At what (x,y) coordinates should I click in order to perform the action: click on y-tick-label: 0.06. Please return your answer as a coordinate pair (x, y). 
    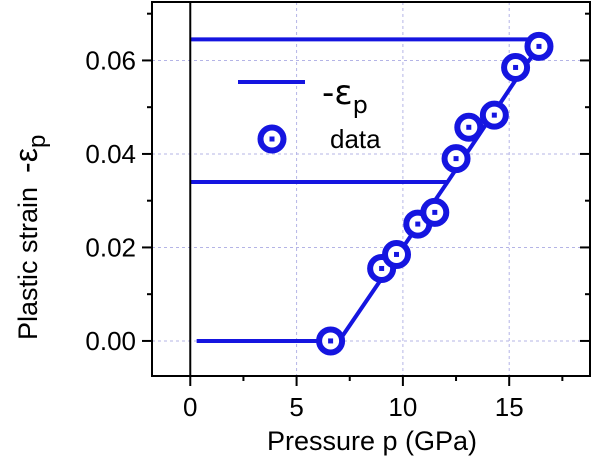
    Looking at the image, I should click on (110, 60).